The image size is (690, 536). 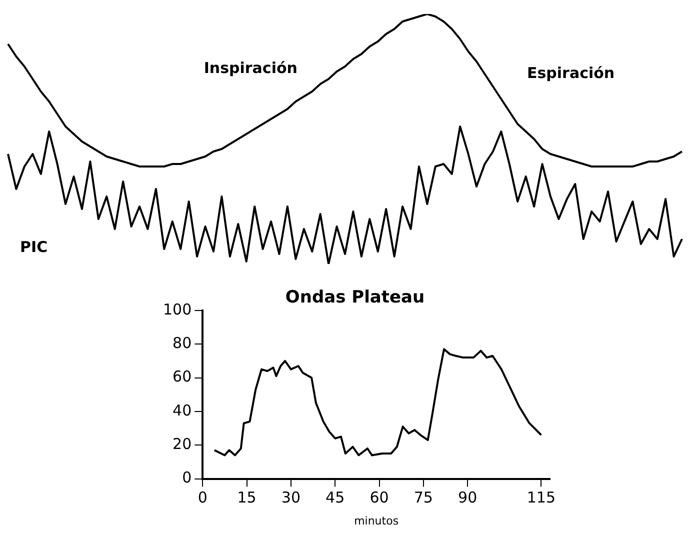 I want to click on y-tick-label: 0, so click(x=187, y=477).